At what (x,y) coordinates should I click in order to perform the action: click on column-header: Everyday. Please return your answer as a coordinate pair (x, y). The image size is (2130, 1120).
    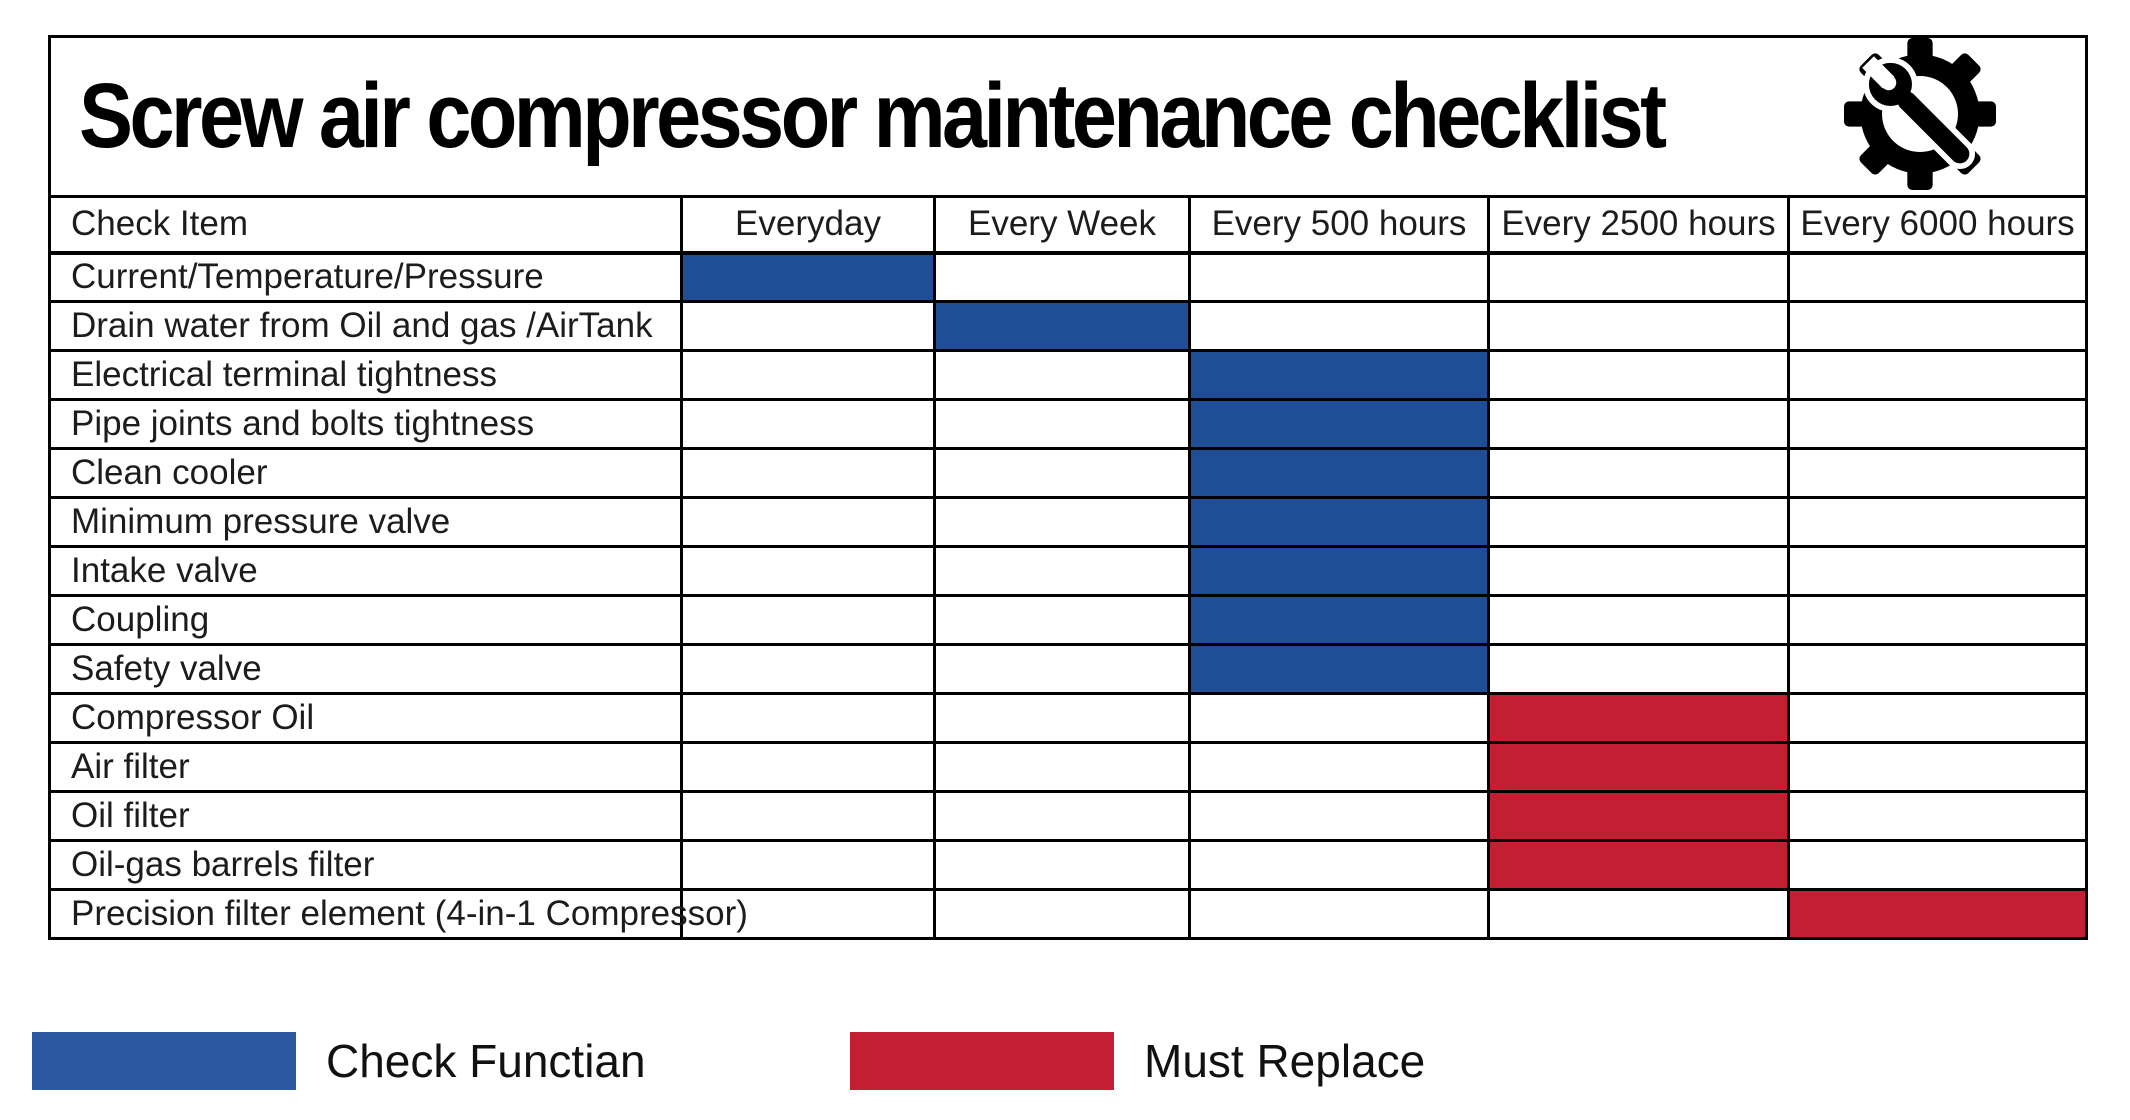
    Looking at the image, I should click on (808, 225).